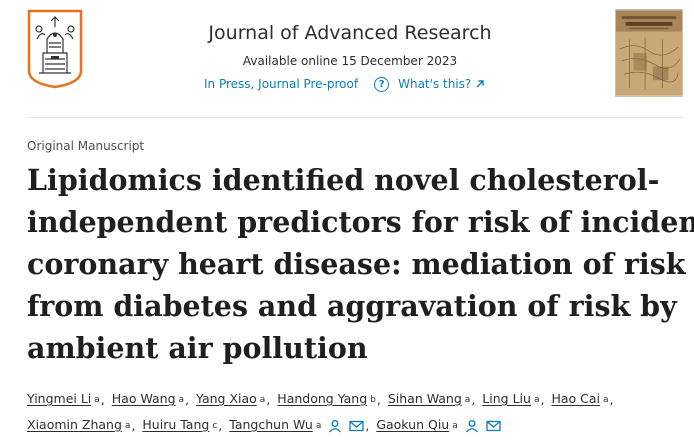  Describe the element at coordinates (148, 398) in the screenshot. I see `author-link: Hao Wang a` at that location.